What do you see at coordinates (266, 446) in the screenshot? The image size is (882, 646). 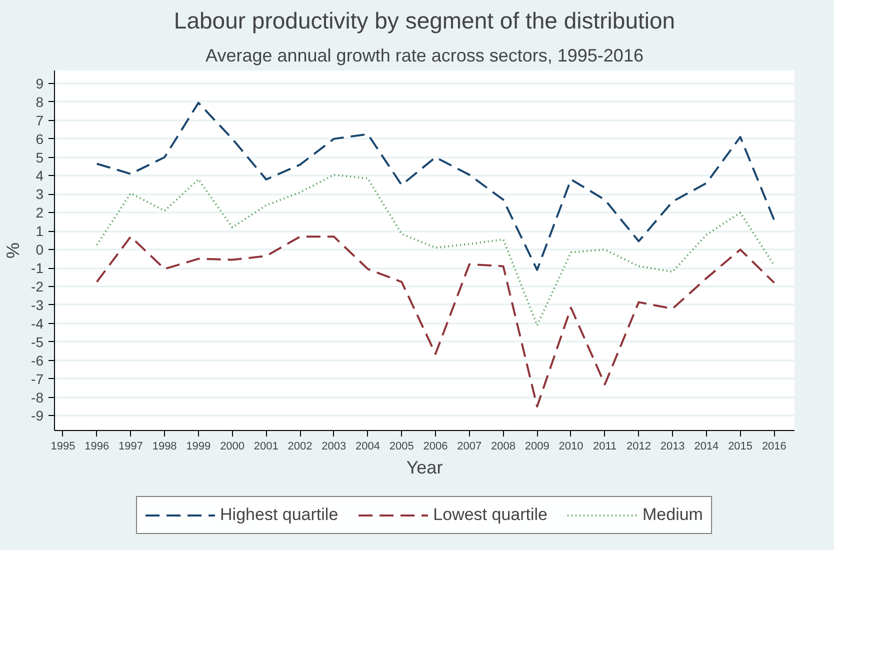 I see `x-tick-label: 2001` at bounding box center [266, 446].